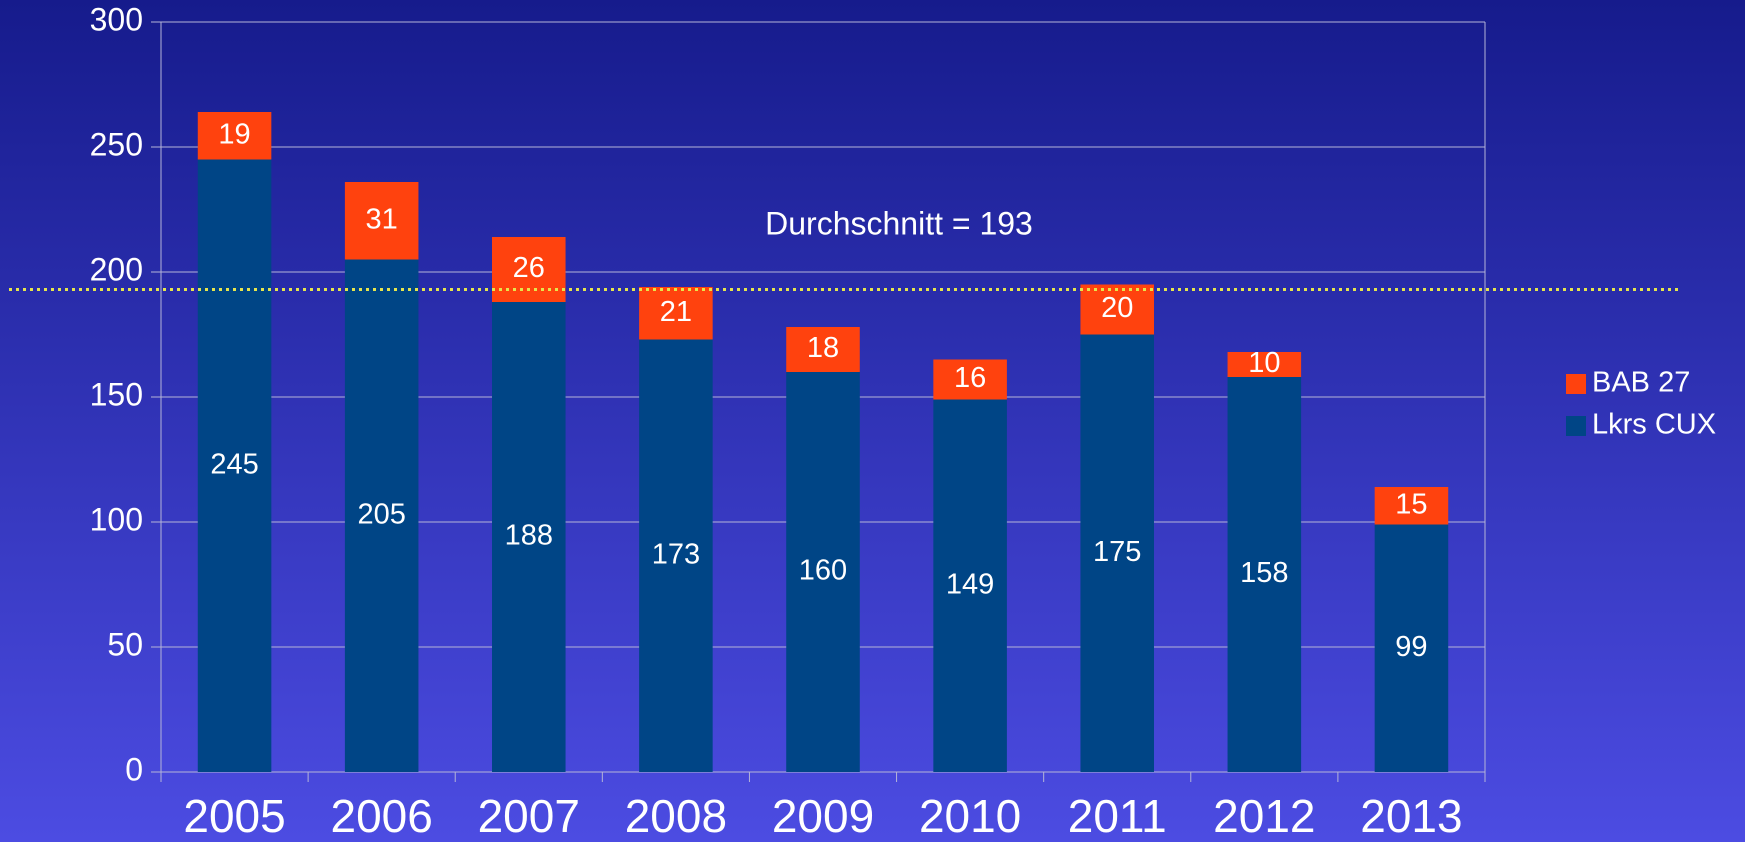  Describe the element at coordinates (234, 816) in the screenshot. I see `x-tick-label: 2005` at that location.